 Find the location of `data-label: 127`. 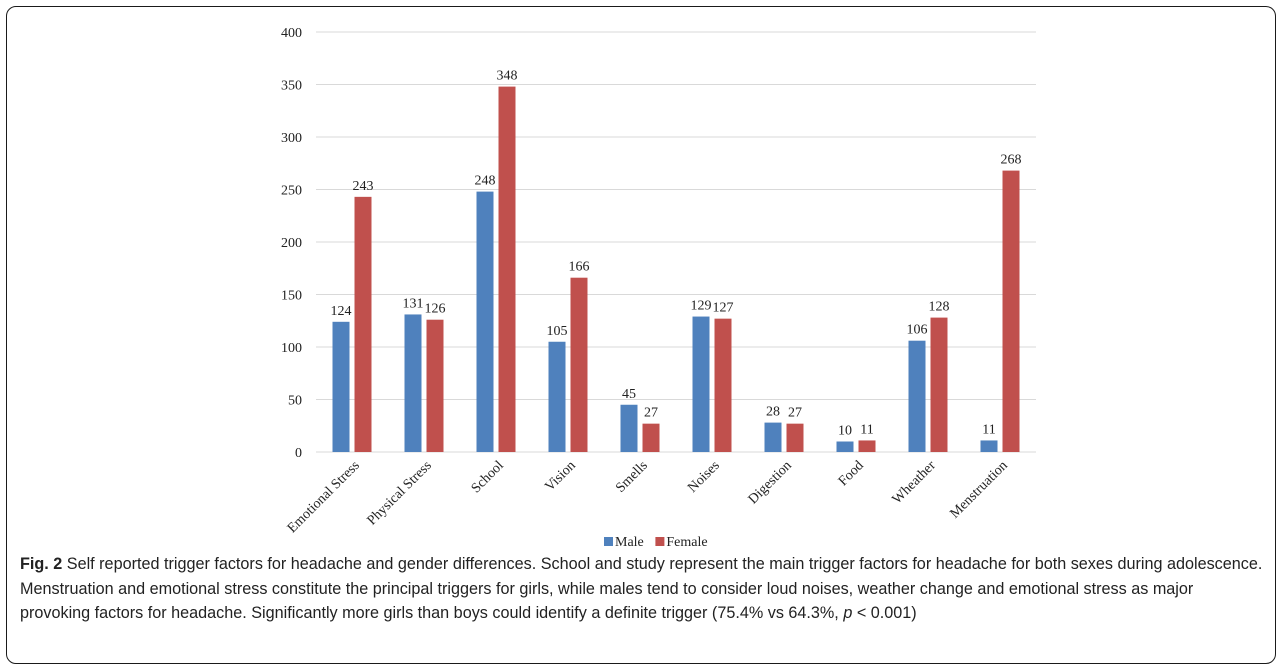

data-label: 127 is located at coordinates (723, 308).